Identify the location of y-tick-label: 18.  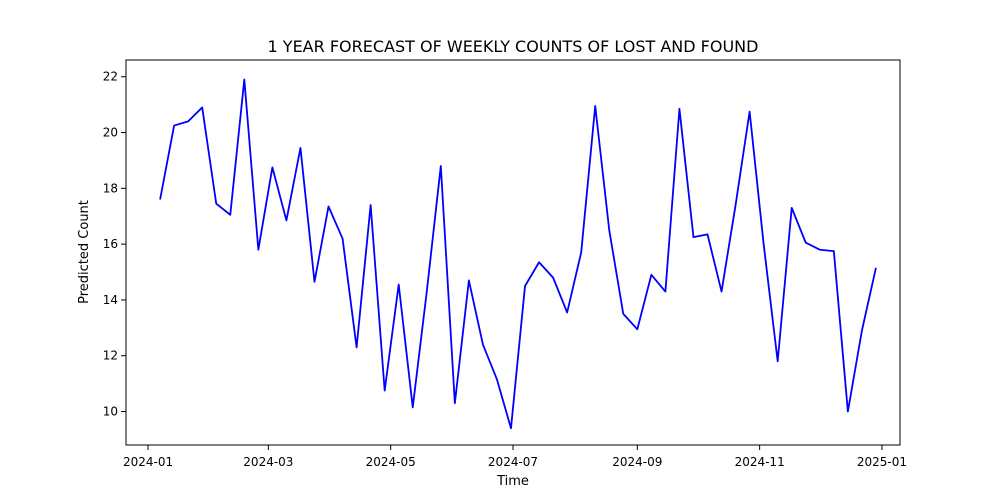
(110, 188).